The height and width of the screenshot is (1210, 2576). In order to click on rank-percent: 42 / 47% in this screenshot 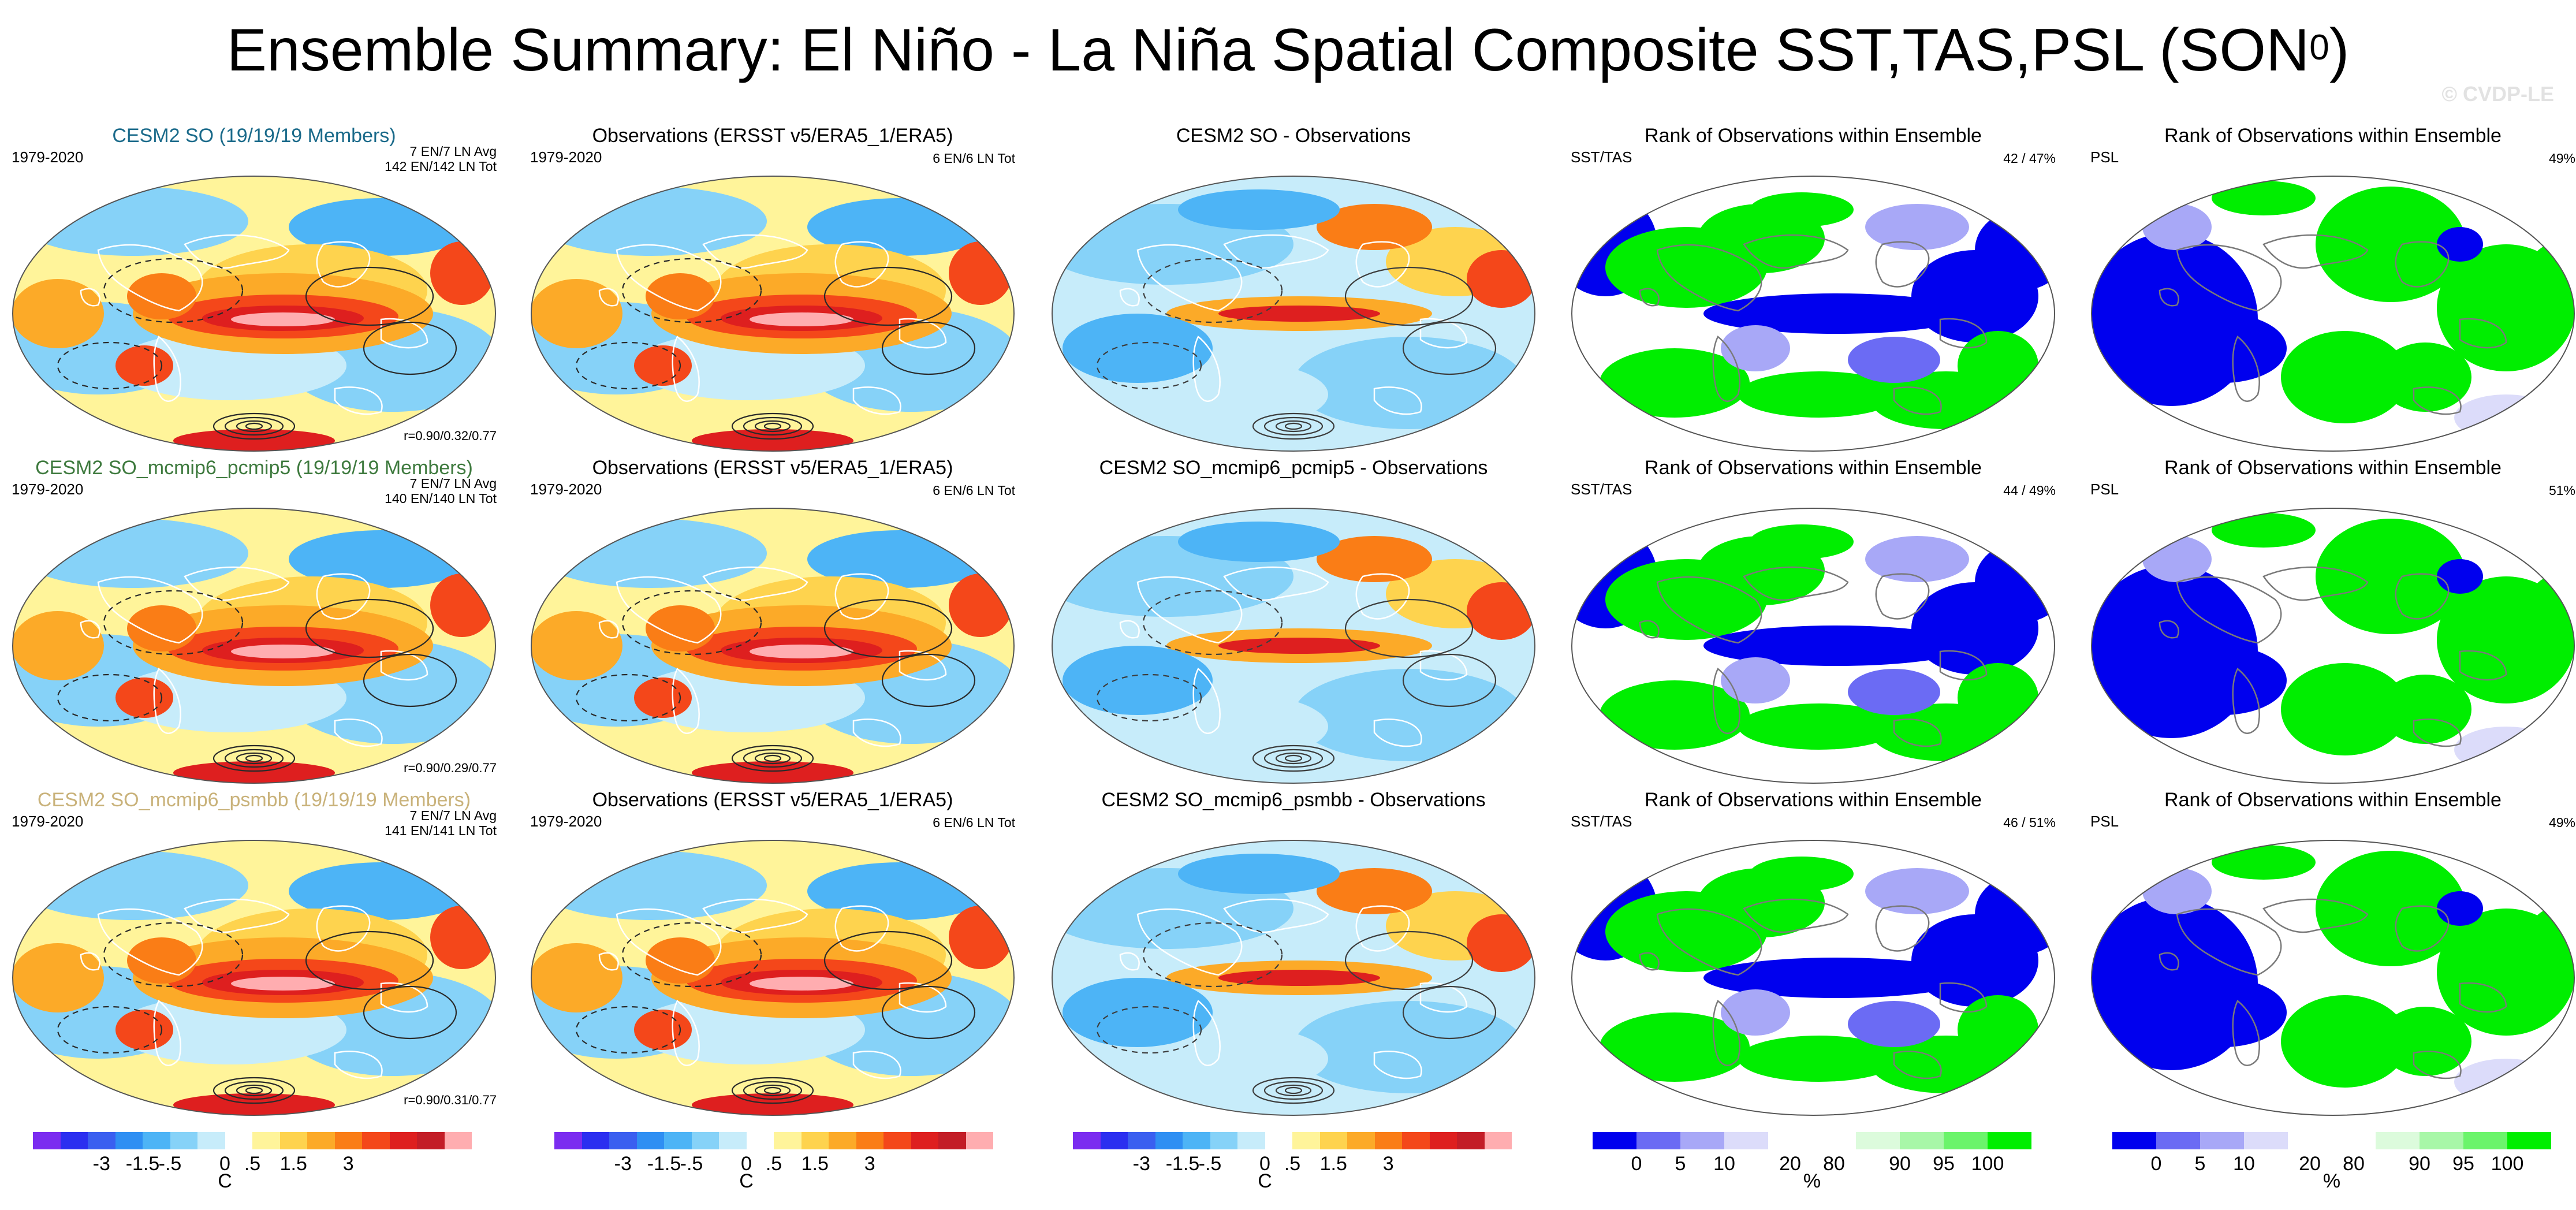, I will do `click(2029, 158)`.